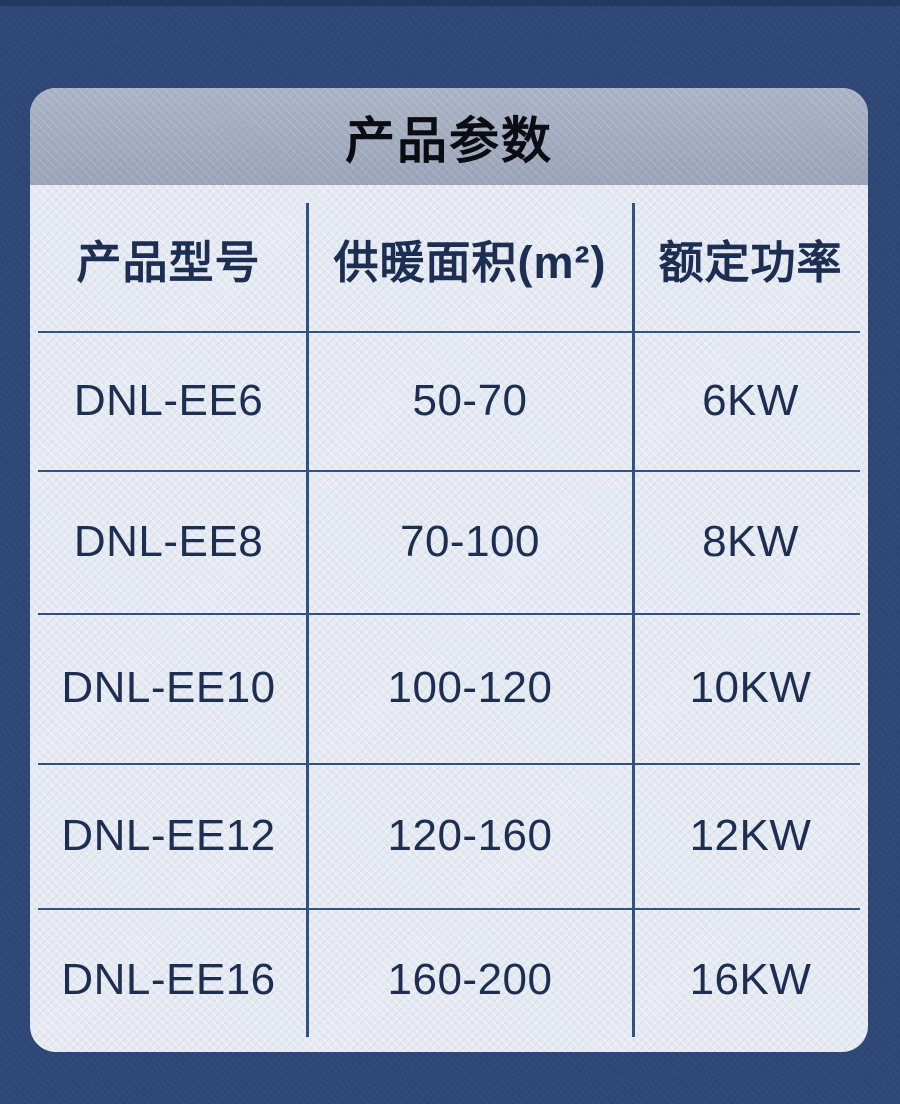 The width and height of the screenshot is (900, 1104). What do you see at coordinates (750, 687) in the screenshot?
I see `cell-power: 10KW` at bounding box center [750, 687].